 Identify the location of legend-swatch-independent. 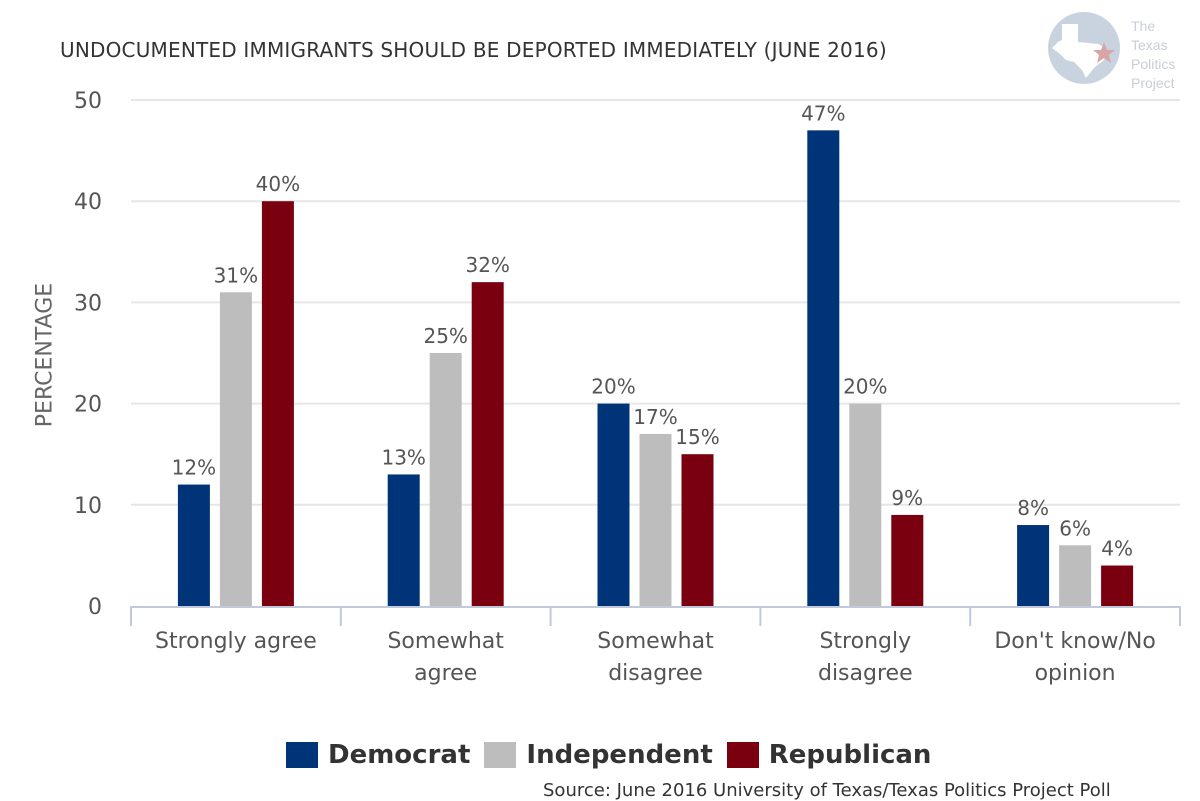
(500, 755).